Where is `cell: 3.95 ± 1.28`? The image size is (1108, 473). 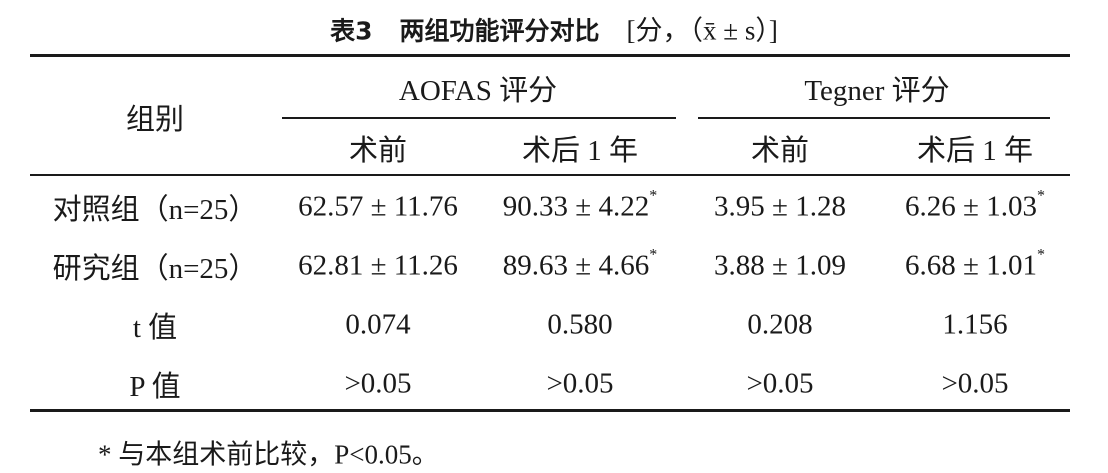 cell: 3.95 ± 1.28 is located at coordinates (780, 207).